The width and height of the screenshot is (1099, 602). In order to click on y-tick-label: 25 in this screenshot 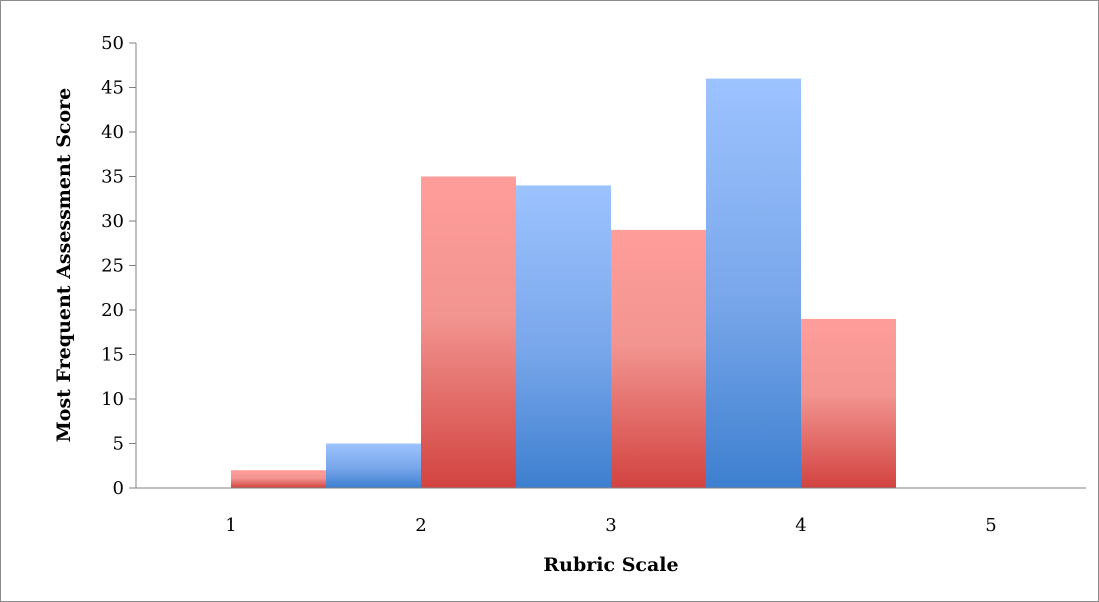, I will do `click(112, 266)`.